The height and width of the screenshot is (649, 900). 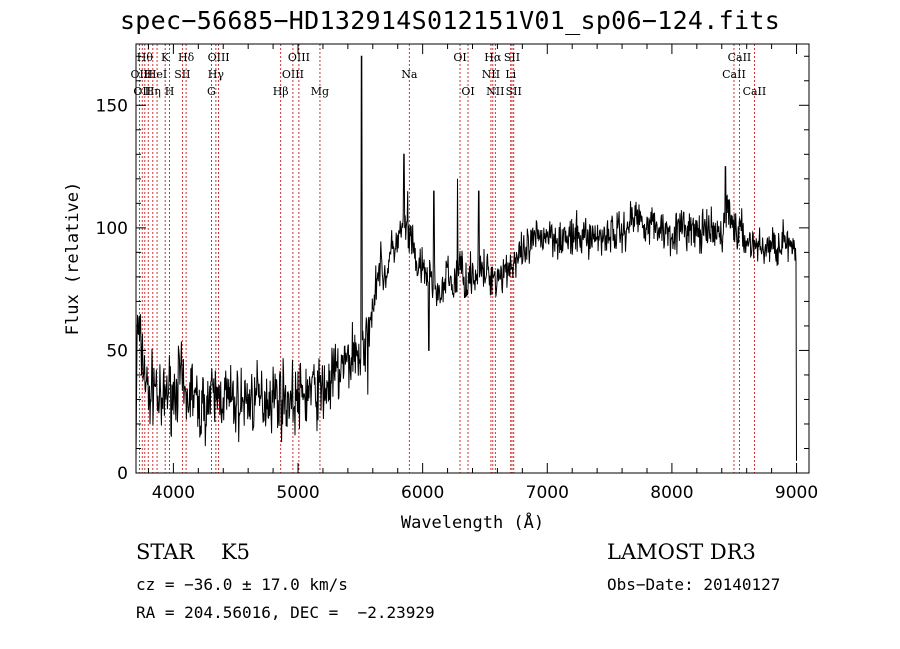 I want to click on observation-date: Obs−Date: 20140127, so click(x=694, y=584).